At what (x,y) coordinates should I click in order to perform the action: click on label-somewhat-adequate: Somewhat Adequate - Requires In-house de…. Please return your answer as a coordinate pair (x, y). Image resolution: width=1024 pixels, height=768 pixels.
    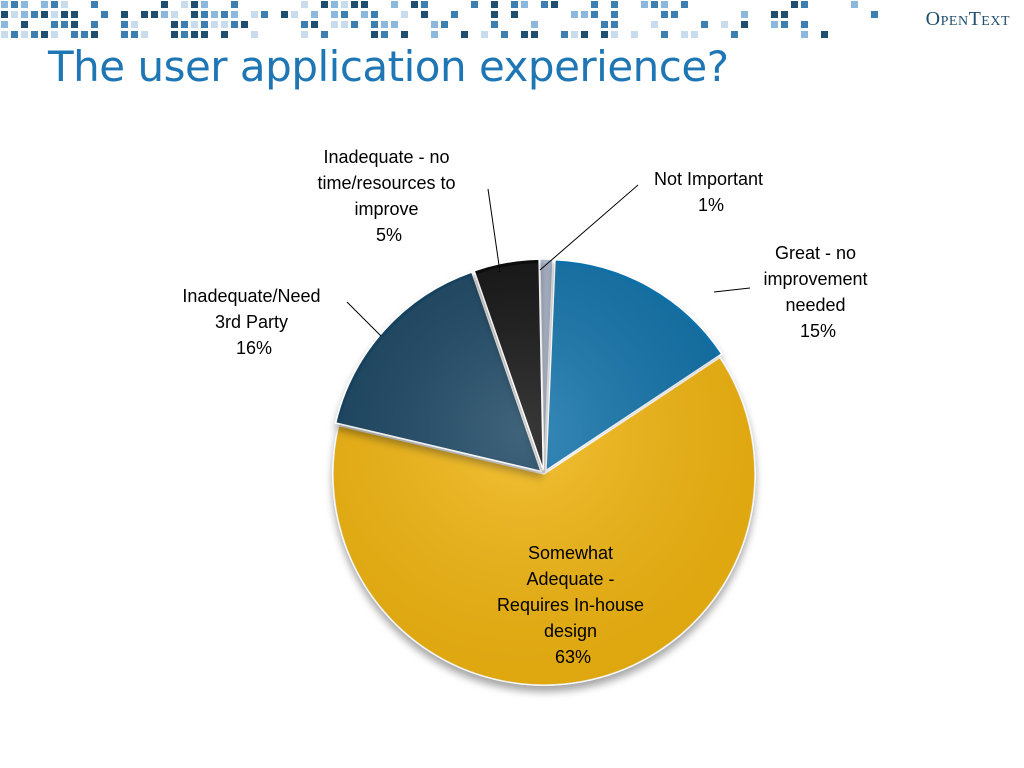
    Looking at the image, I should click on (573, 605).